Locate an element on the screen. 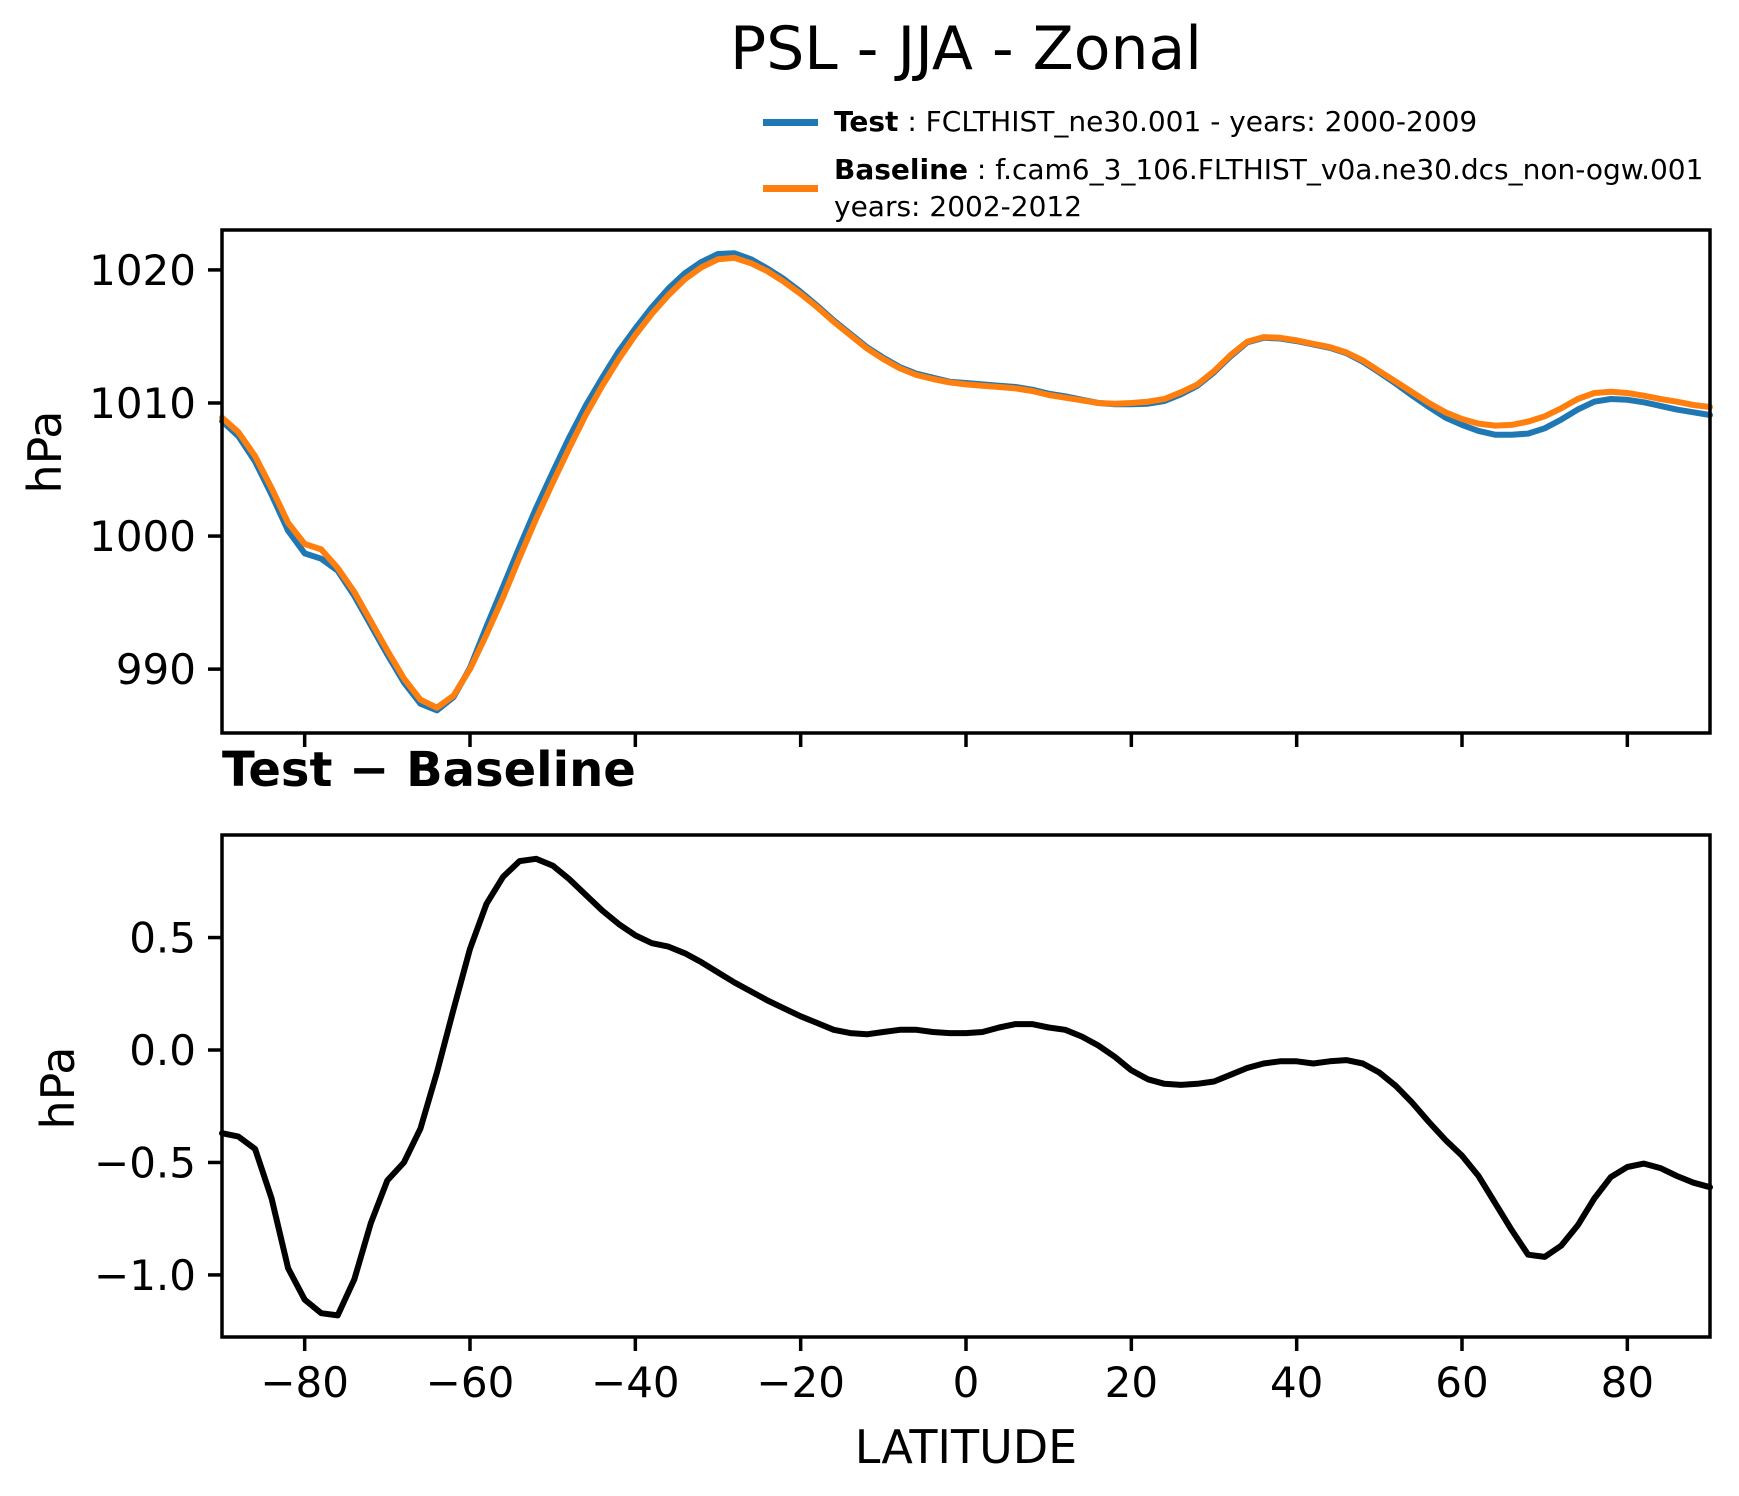 The width and height of the screenshot is (1739, 1496). x-axis-label: LATITUDE is located at coordinates (966, 1447).